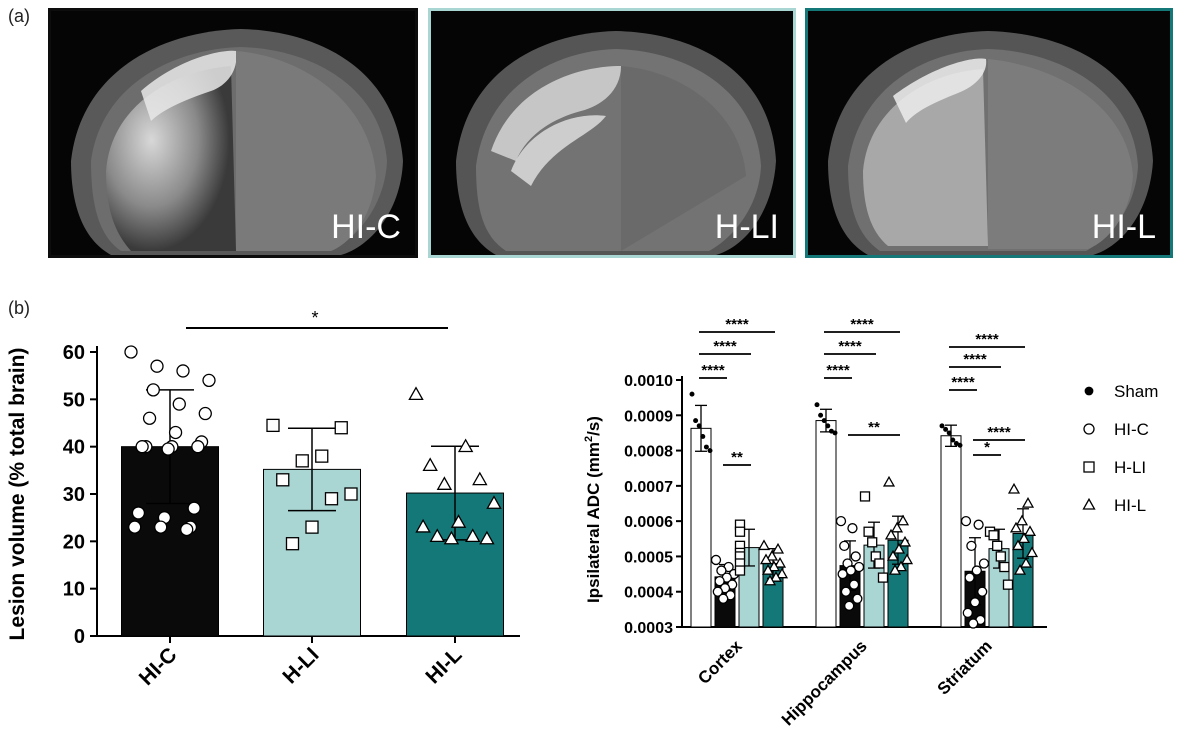 This screenshot has width=1200, height=741. What do you see at coordinates (443, 665) in the screenshot?
I see `x-tick-label: HI-L` at bounding box center [443, 665].